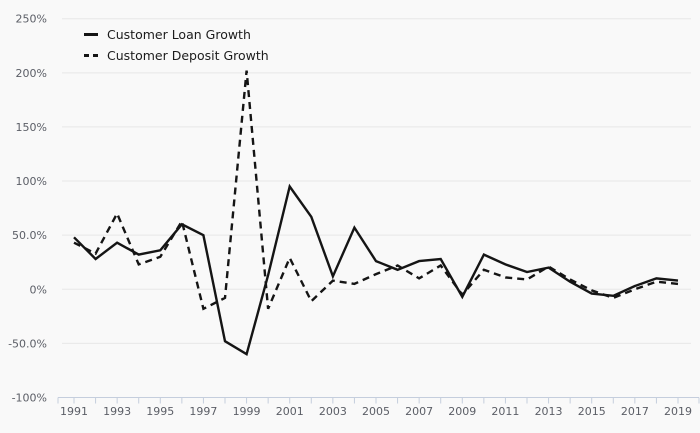  Describe the element at coordinates (31, 181) in the screenshot. I see `y-tick-label: 100%` at that location.